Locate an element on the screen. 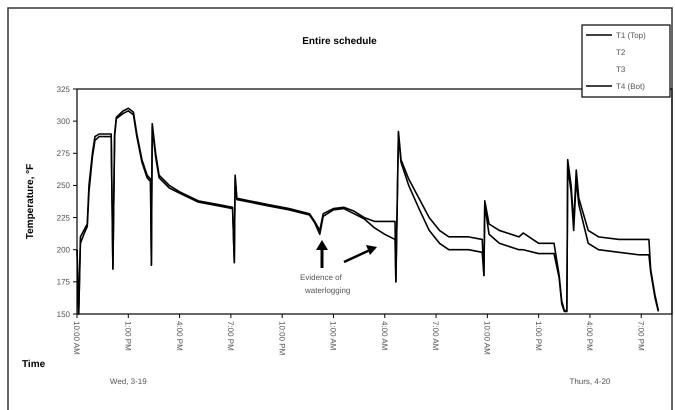 The height and width of the screenshot is (410, 675). y-tick-label: 200 is located at coordinates (63, 250).